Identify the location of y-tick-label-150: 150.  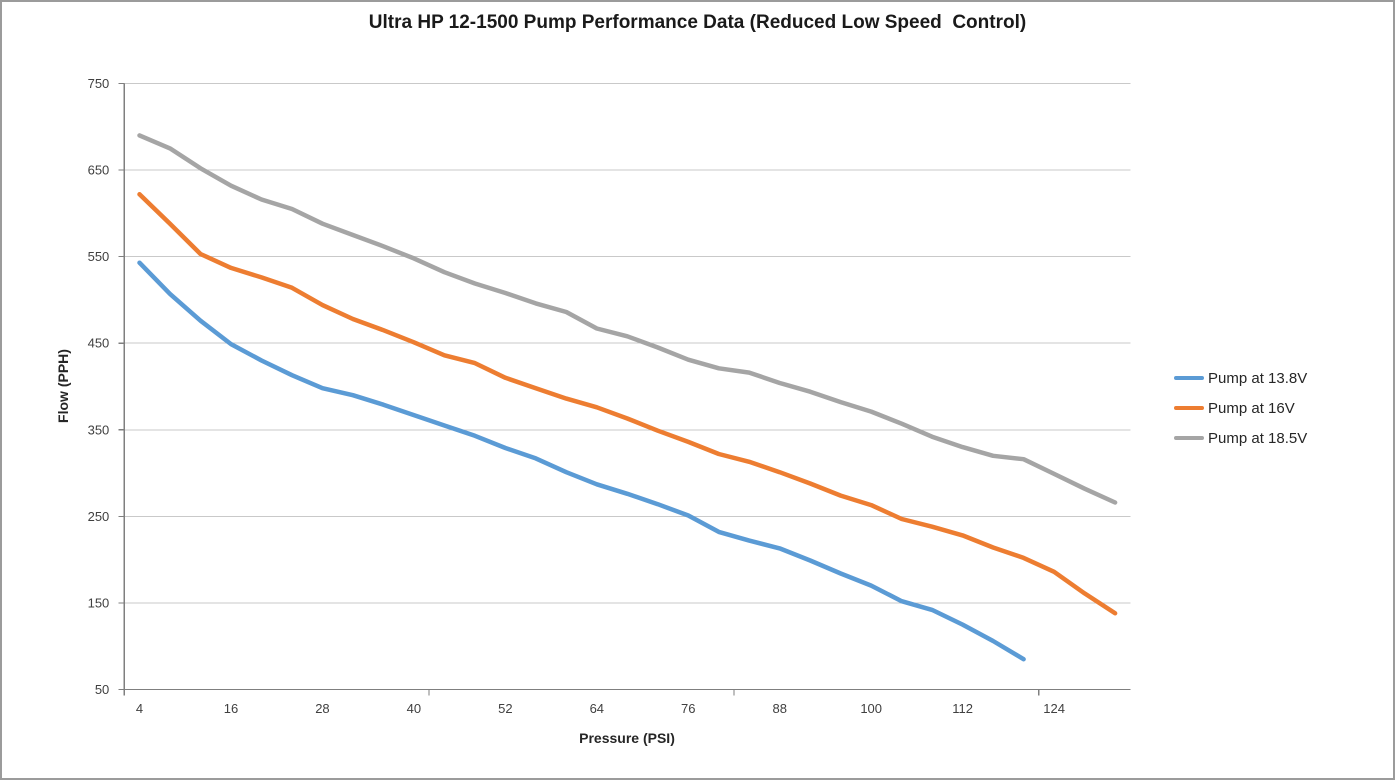
(99, 602).